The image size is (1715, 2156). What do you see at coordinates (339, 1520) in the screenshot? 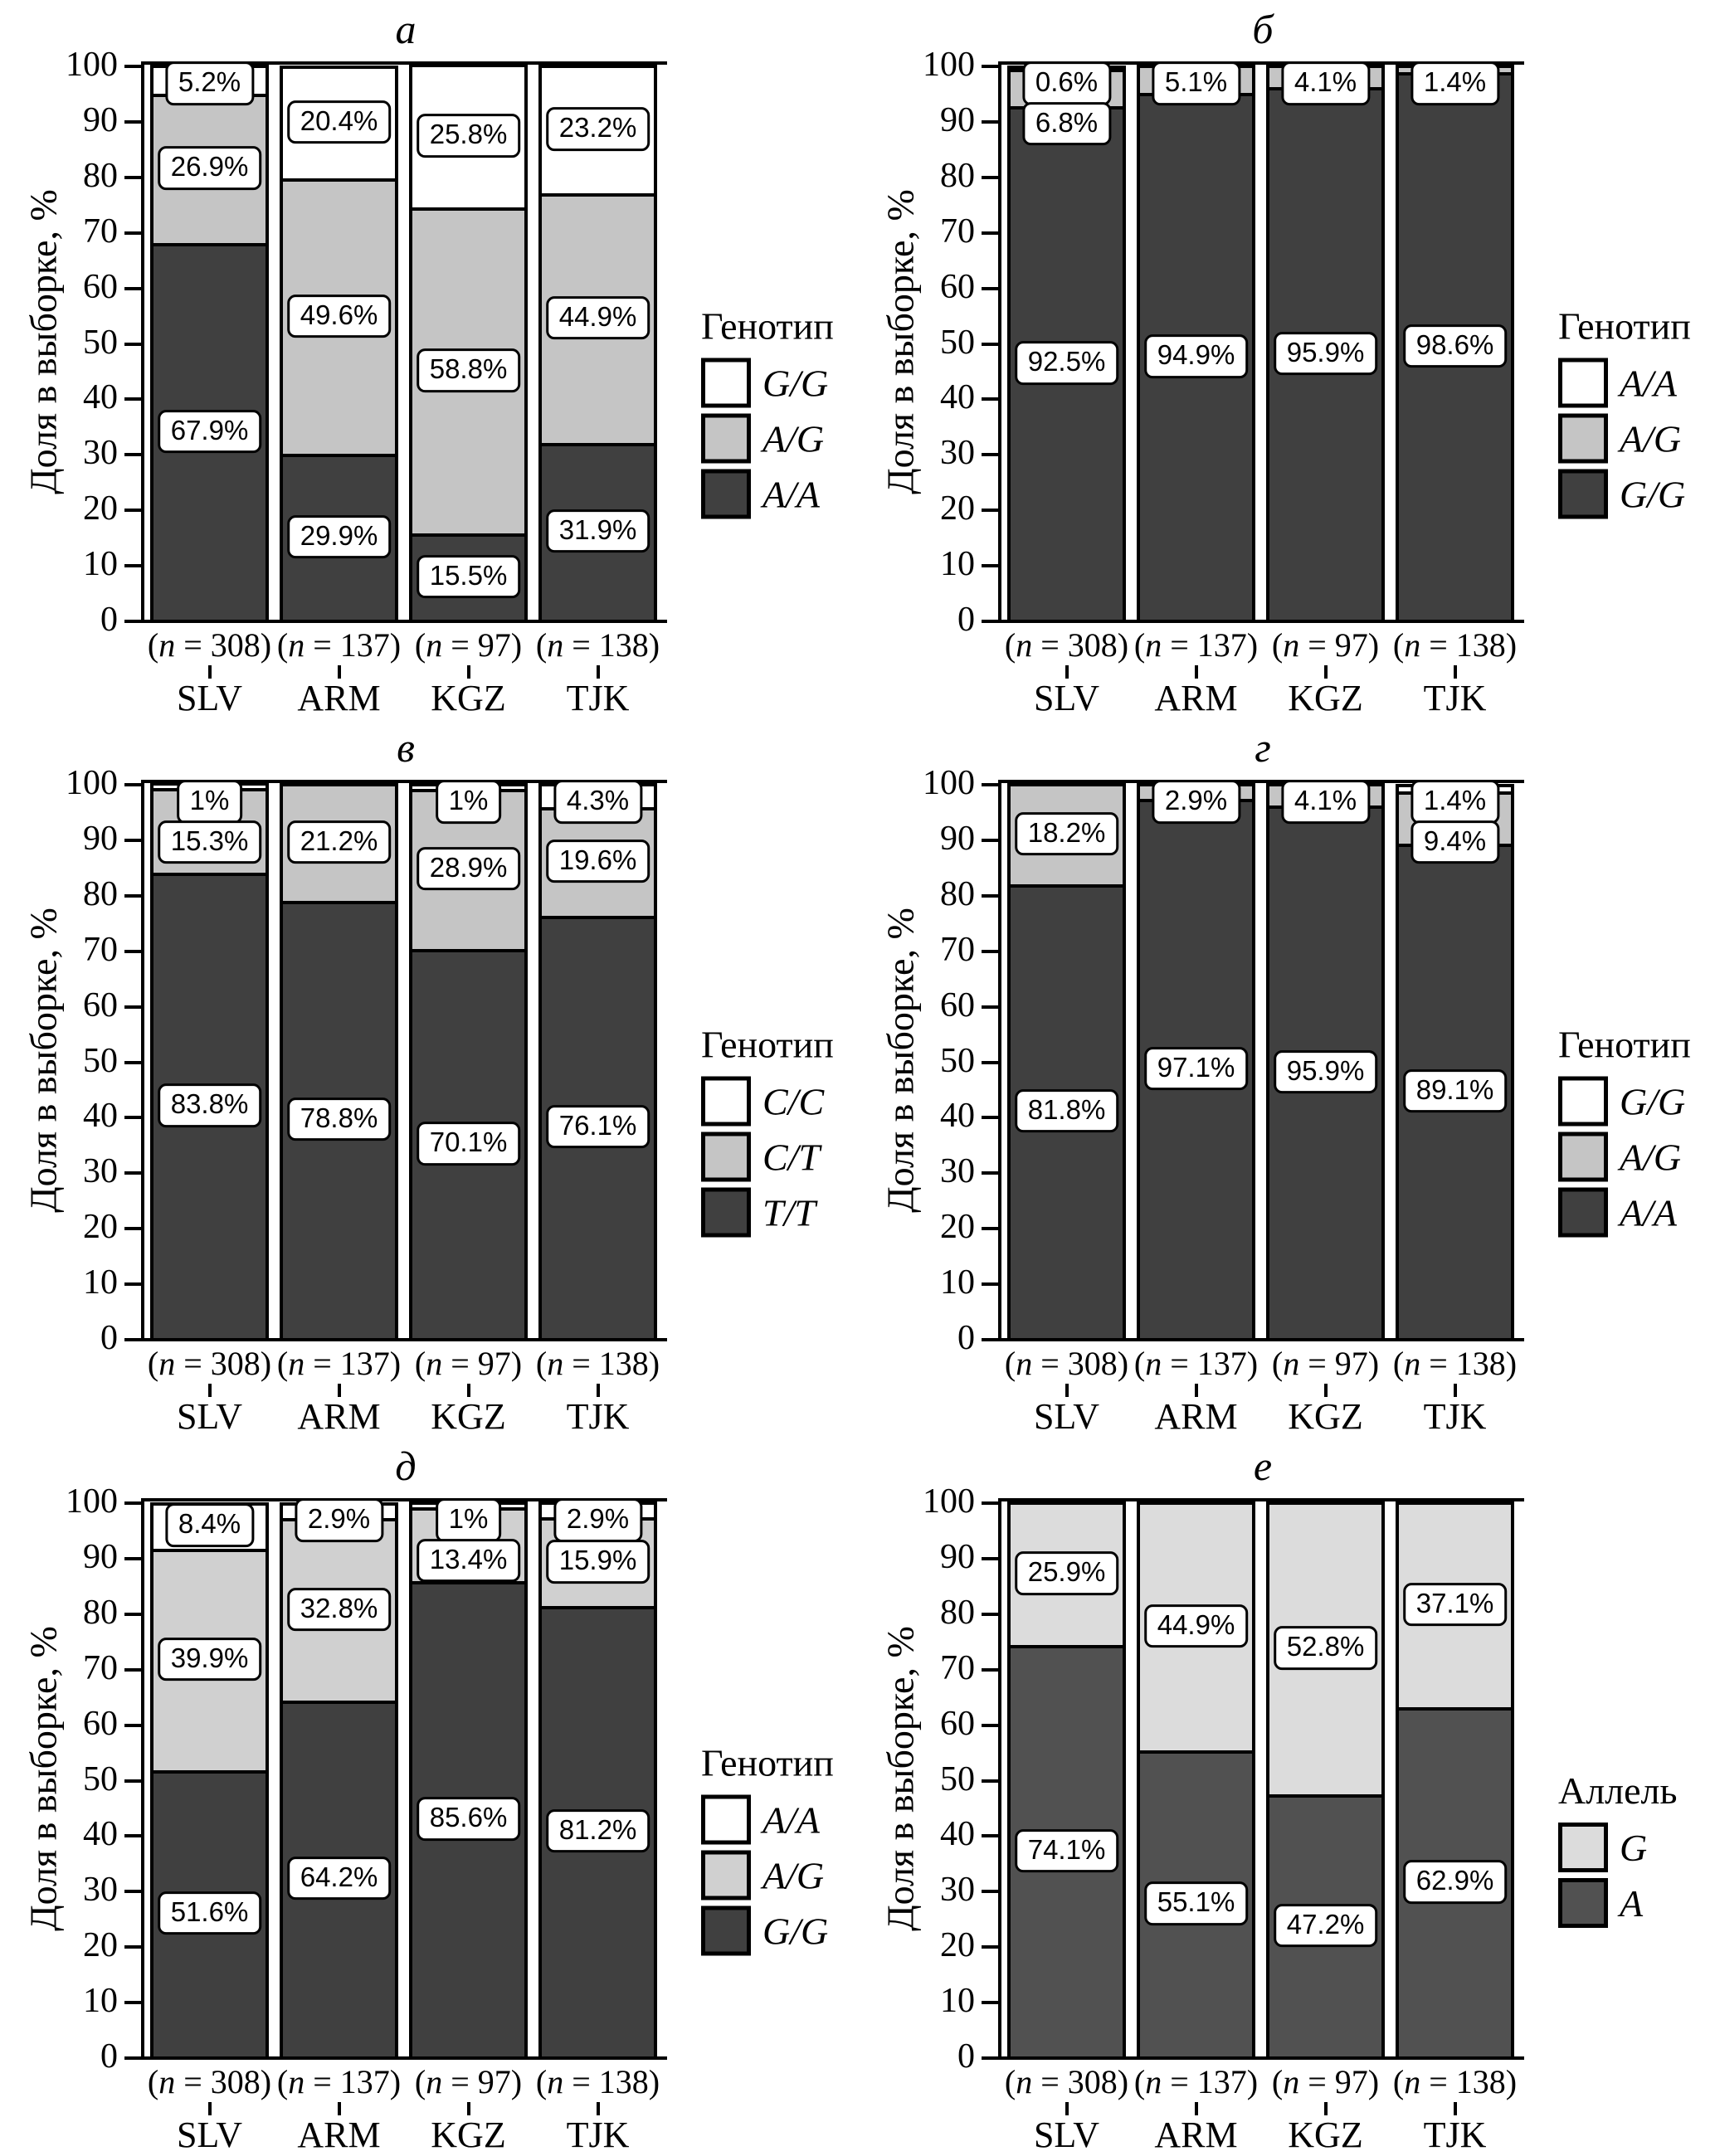
I see `value-label: 2.9%` at bounding box center [339, 1520].